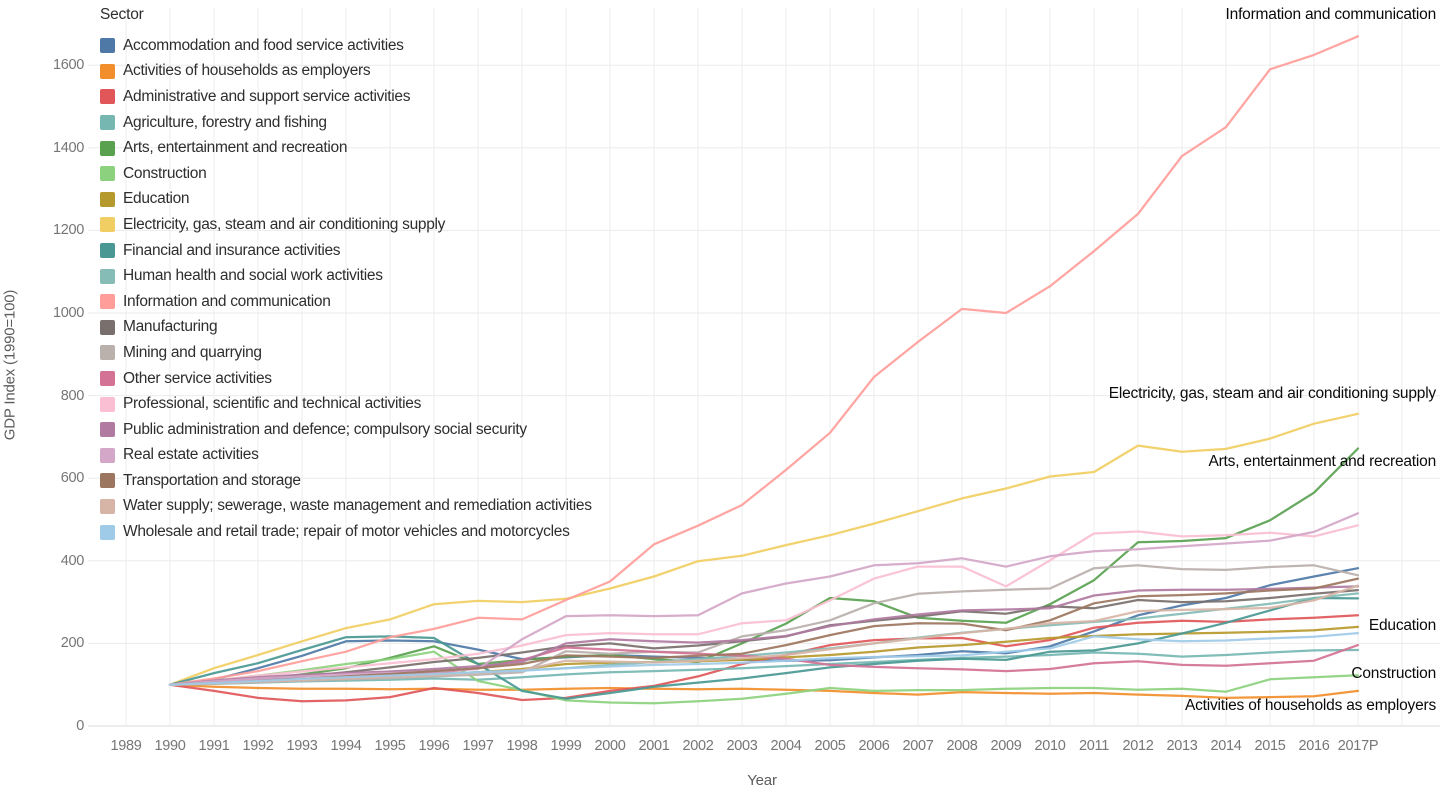  Describe the element at coordinates (962, 746) in the screenshot. I see `x-tick-label: 2008` at that location.